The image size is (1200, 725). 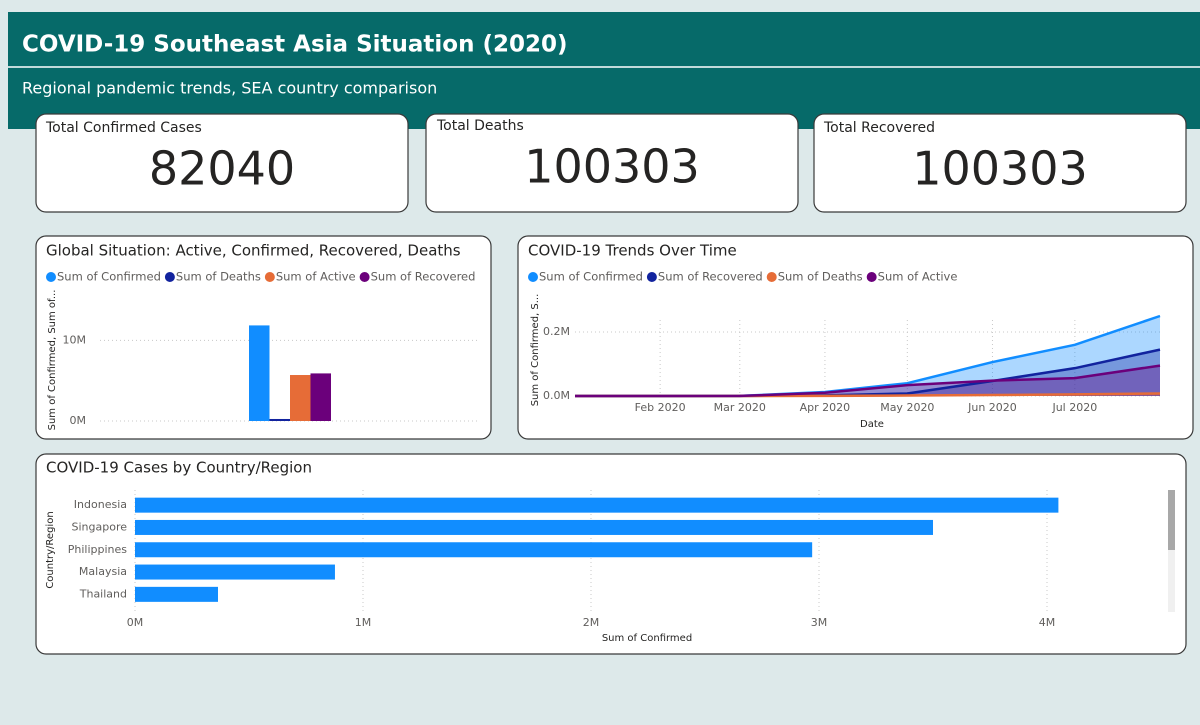 What do you see at coordinates (872, 424) in the screenshot?
I see `x-axis-title: Date` at bounding box center [872, 424].